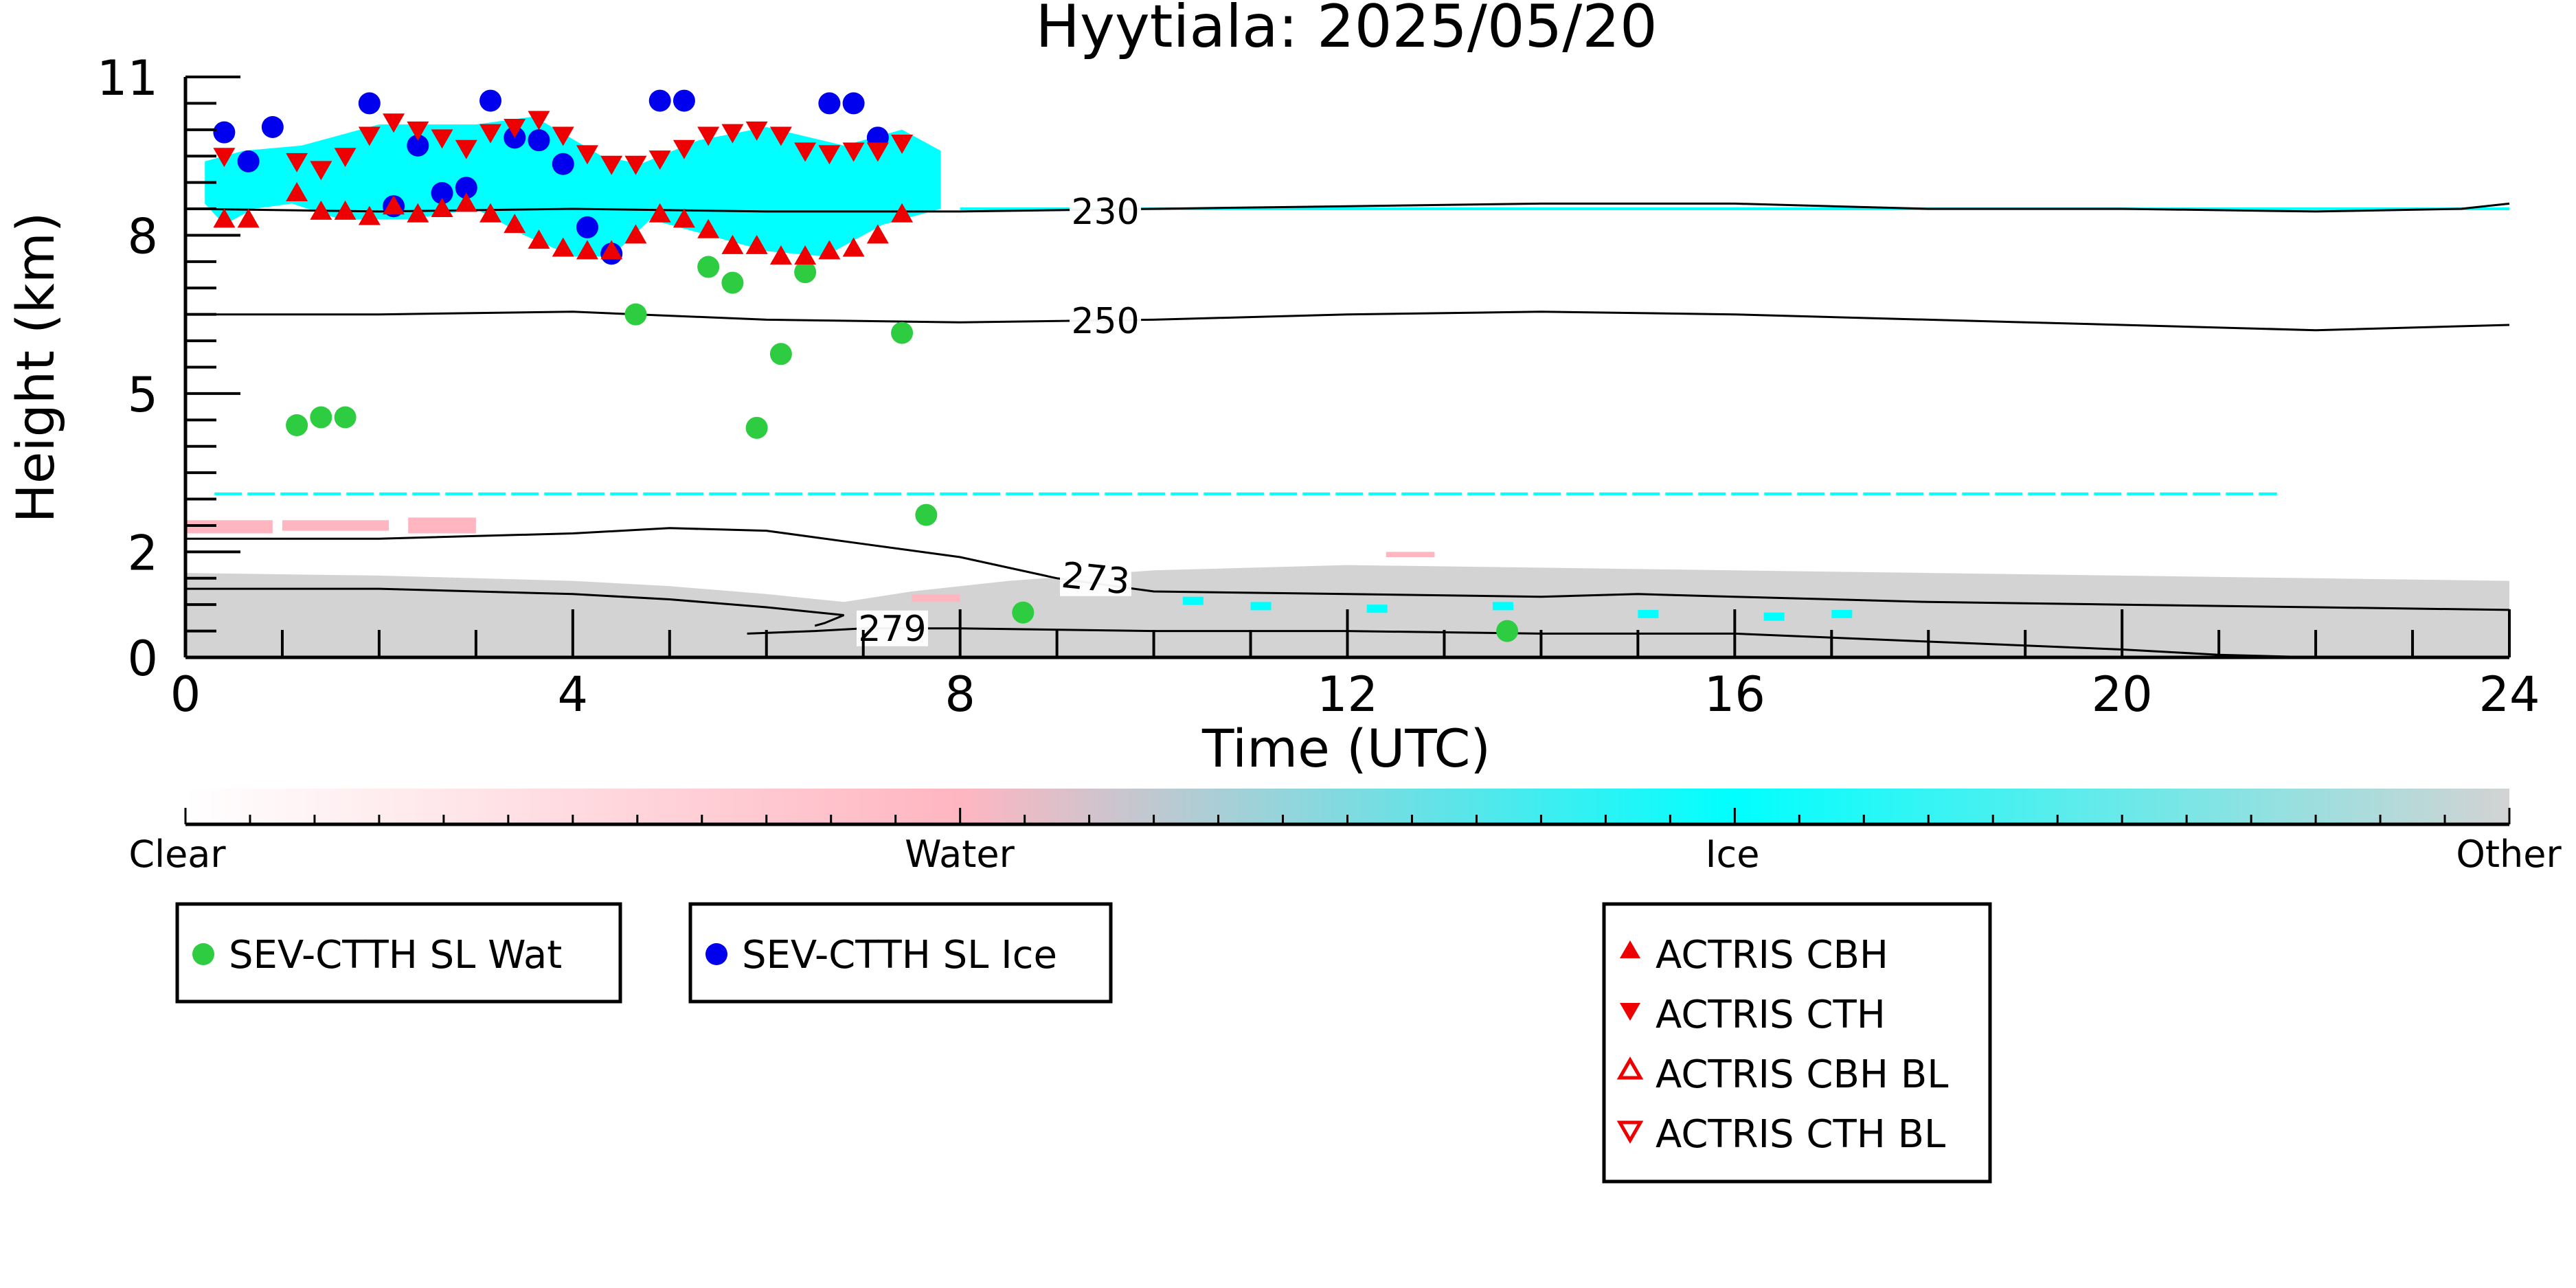  What do you see at coordinates (1630, 949) in the screenshot?
I see `legend-marker-actris-cbh` at bounding box center [1630, 949].